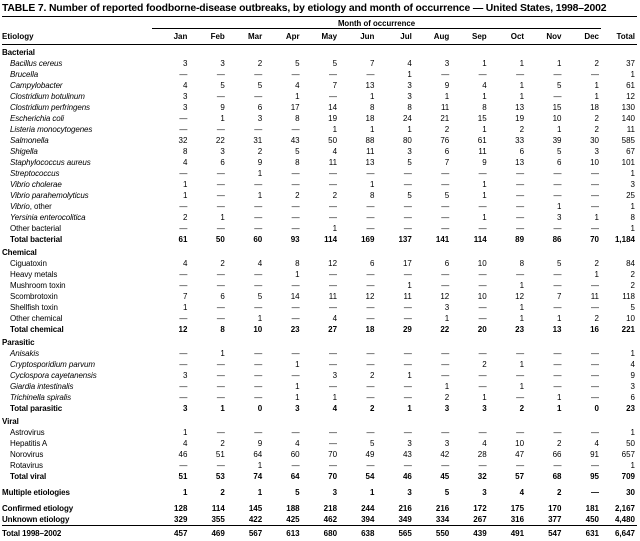 The width and height of the screenshot is (640, 541). I want to click on value-cell: 39, so click(557, 140).